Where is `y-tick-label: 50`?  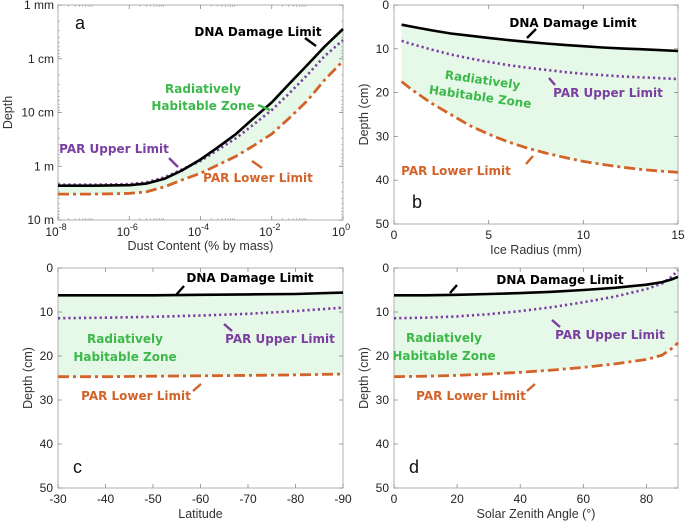 y-tick-label: 50 is located at coordinates (383, 224).